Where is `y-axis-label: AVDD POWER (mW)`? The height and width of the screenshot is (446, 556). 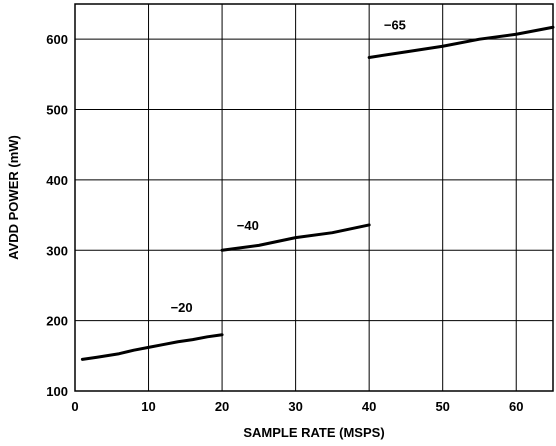
y-axis-label: AVDD POWER (mW) is located at coordinates (13, 197).